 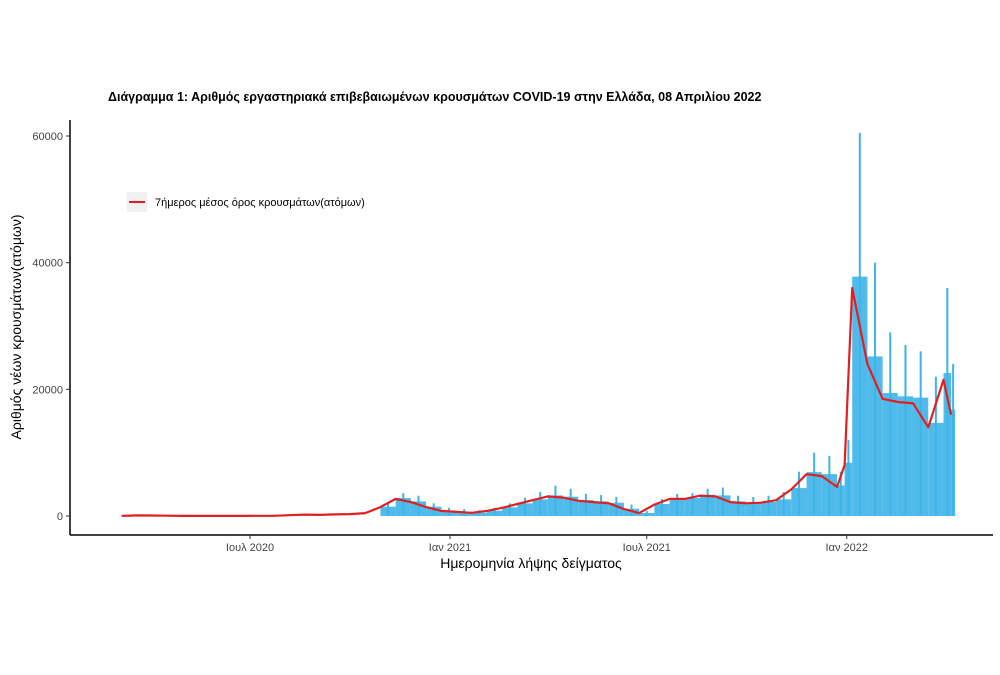 I want to click on y-tick-label: 0, so click(x=60, y=517).